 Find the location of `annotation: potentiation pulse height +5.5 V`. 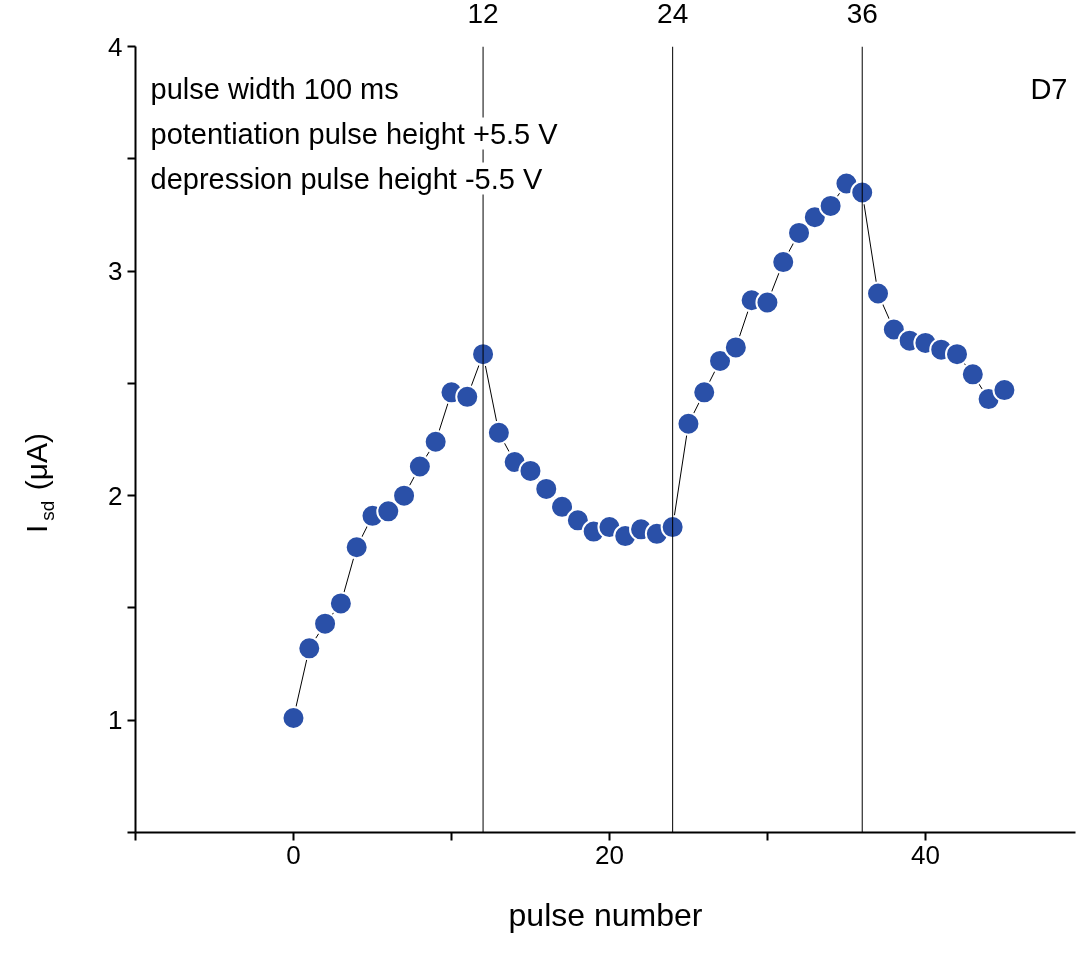

annotation: potentiation pulse height +5.5 V is located at coordinates (354, 133).